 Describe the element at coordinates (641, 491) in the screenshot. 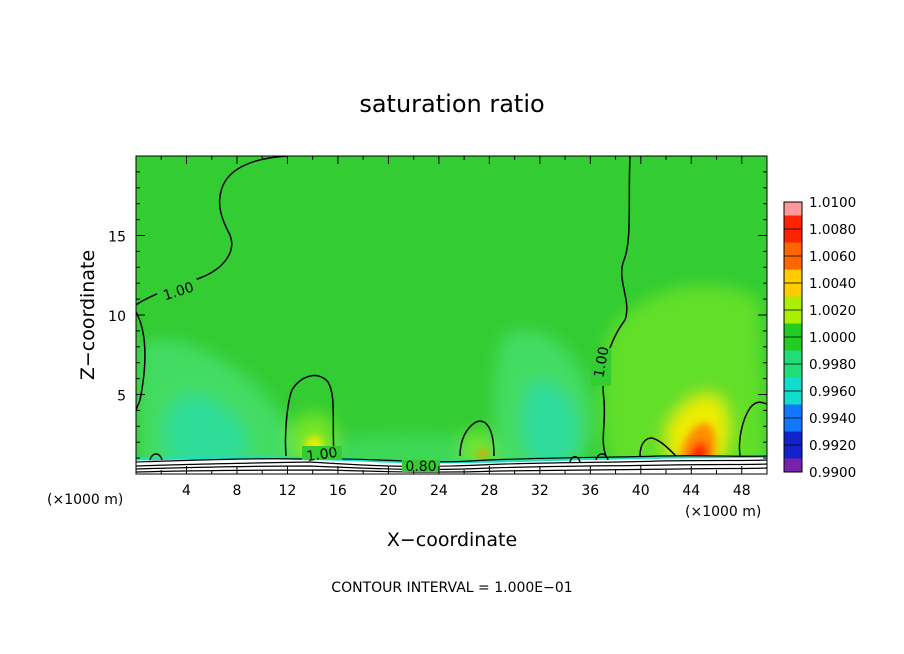

I see `x-tick-label: 40` at that location.